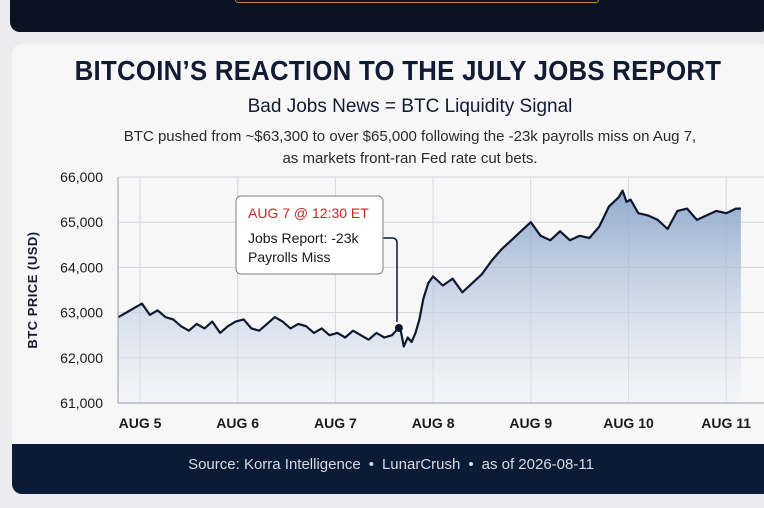 This screenshot has height=508, width=764. Describe the element at coordinates (387, 16) in the screenshot. I see `top-banner` at that location.